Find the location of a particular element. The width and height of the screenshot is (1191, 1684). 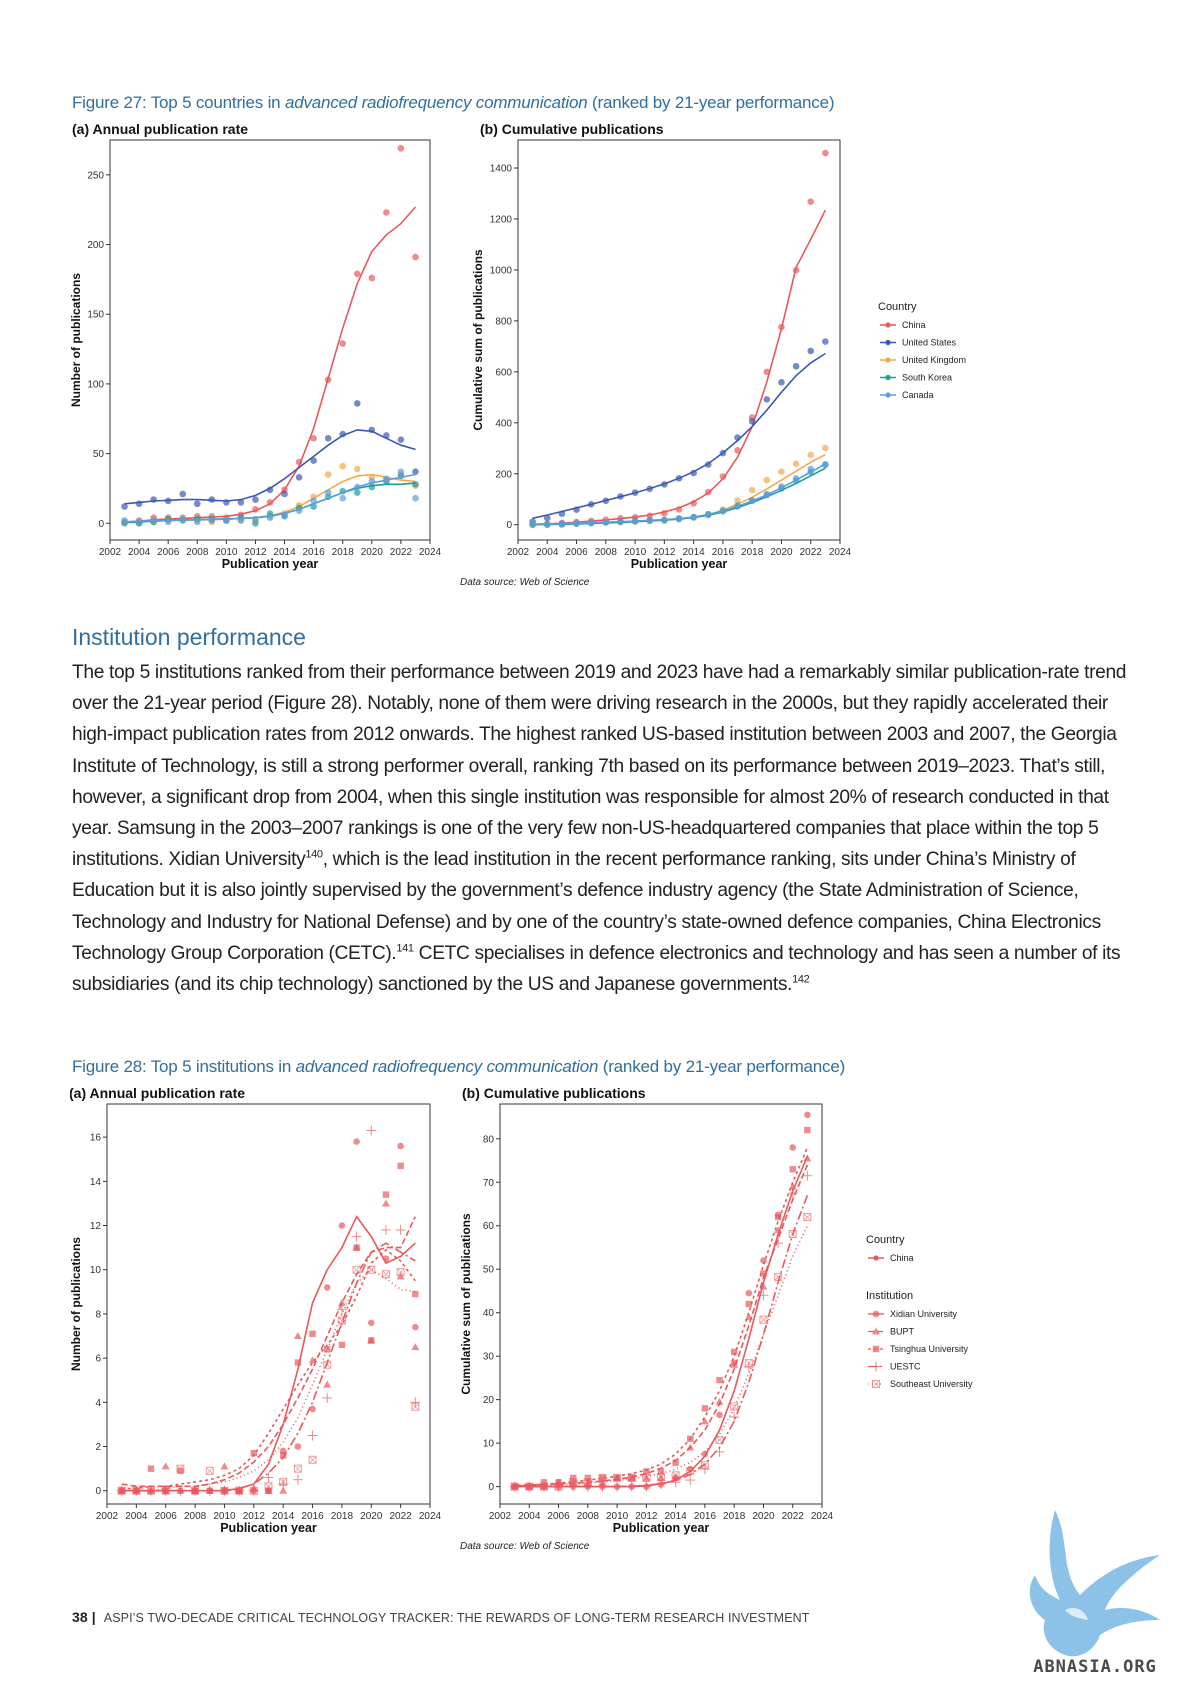

x-tick-label: 2024 is located at coordinates (840, 552).